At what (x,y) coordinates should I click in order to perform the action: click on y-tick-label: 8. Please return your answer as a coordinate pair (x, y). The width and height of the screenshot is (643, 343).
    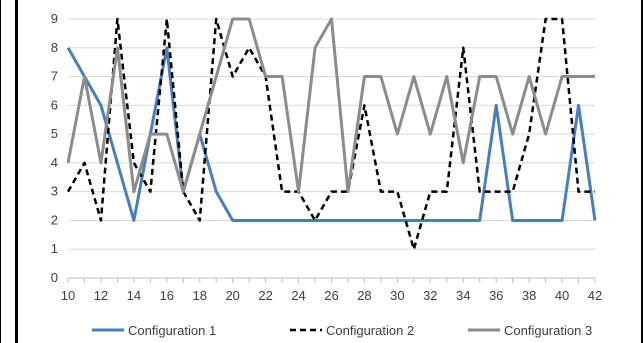
    Looking at the image, I should click on (54, 47).